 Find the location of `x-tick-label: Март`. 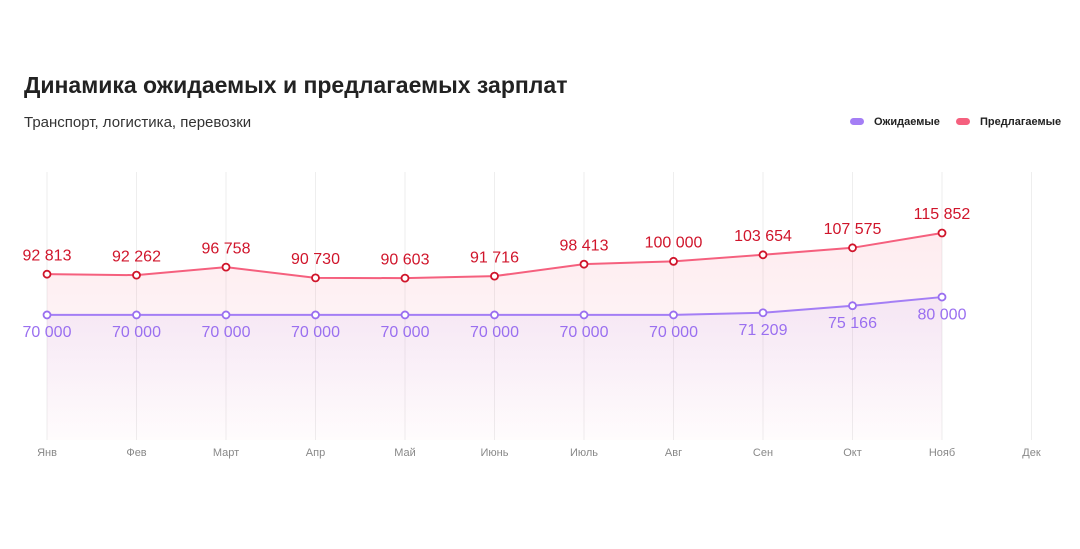

x-tick-label: Март is located at coordinates (226, 453).